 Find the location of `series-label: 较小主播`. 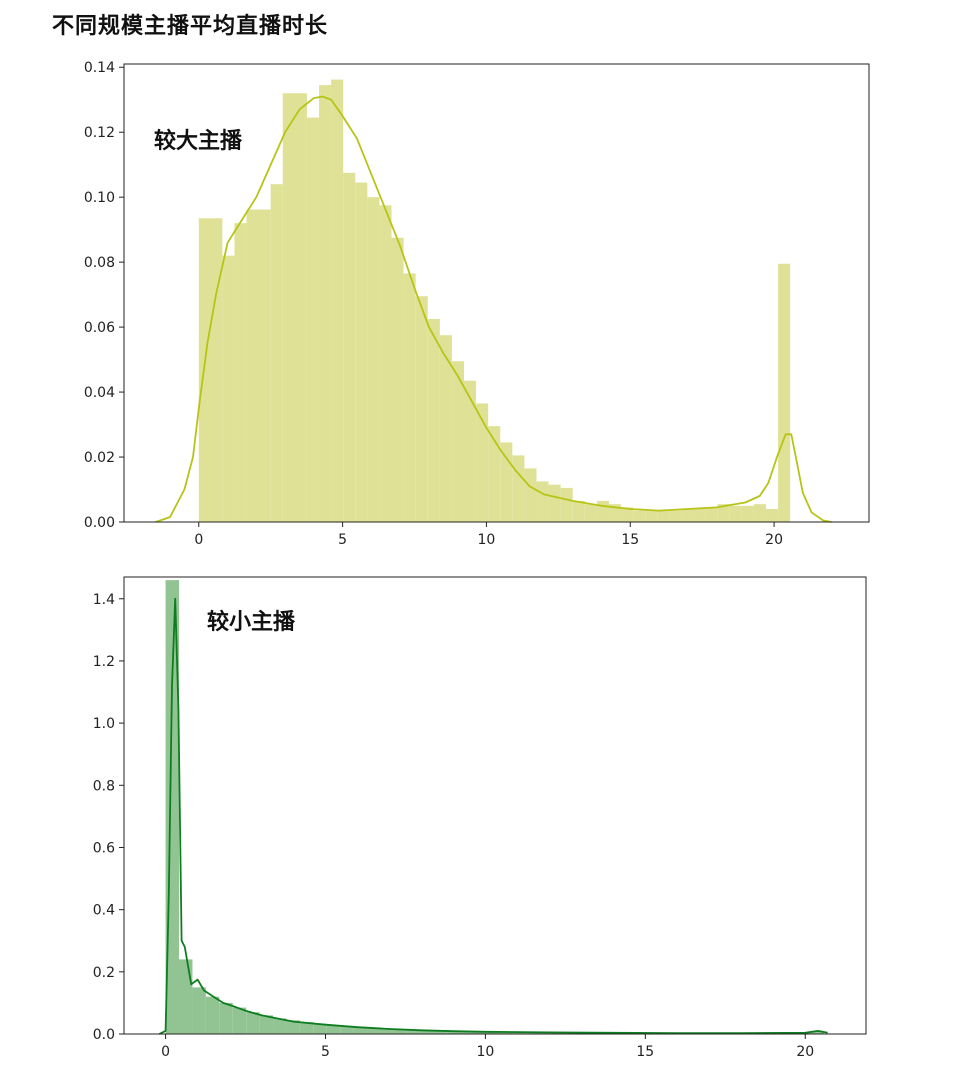

series-label: 较小主播 is located at coordinates (251, 622).